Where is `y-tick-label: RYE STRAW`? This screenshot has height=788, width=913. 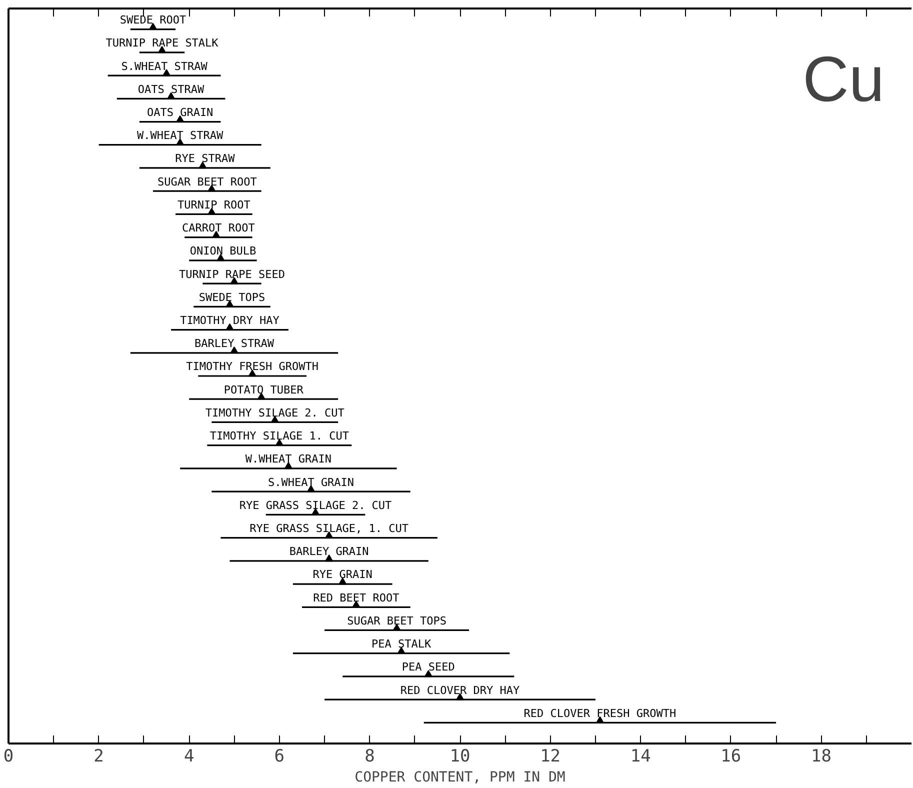
y-tick-label: RYE STRAW is located at coordinates (205, 159).